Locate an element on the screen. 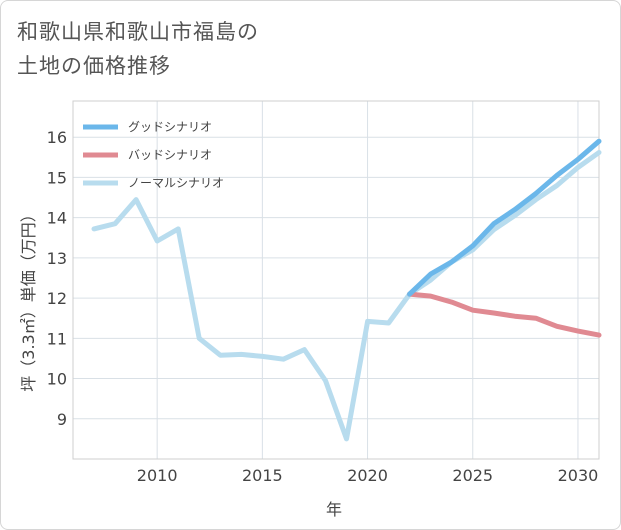  y-tick-label: 12 is located at coordinates (57, 298).